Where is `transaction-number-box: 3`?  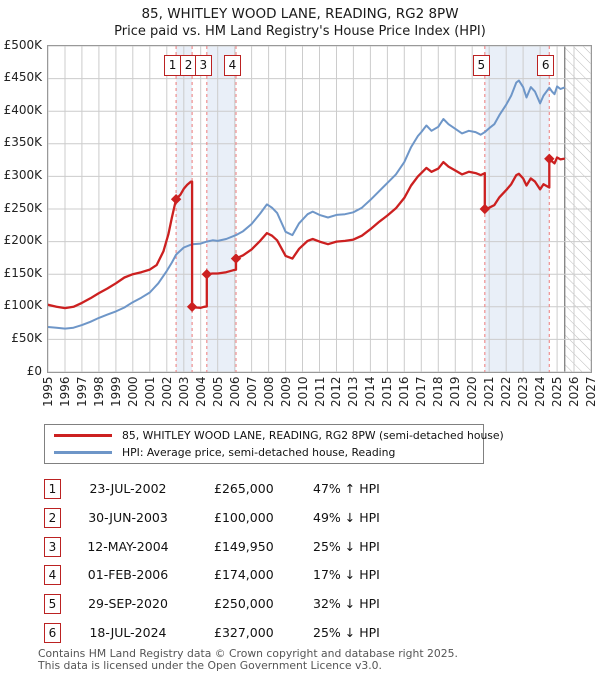
transaction-number-box: 3 is located at coordinates (52, 546).